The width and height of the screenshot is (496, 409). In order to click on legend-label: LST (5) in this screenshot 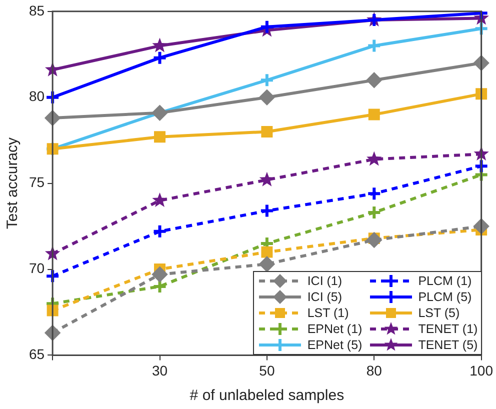, I will do `click(439, 313)`.